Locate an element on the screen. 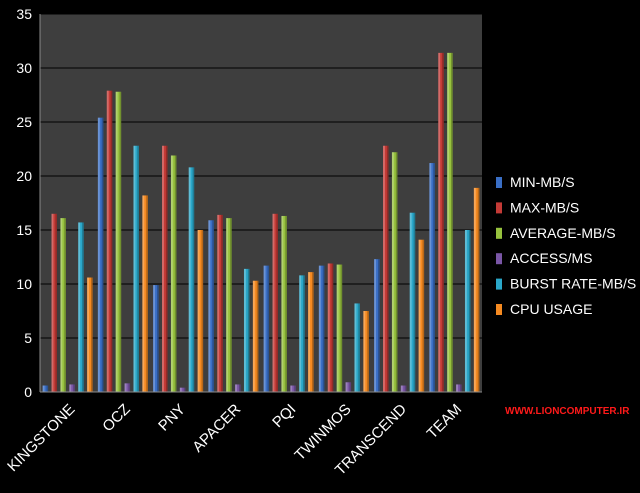  x-category-label: PNY is located at coordinates (172, 418).